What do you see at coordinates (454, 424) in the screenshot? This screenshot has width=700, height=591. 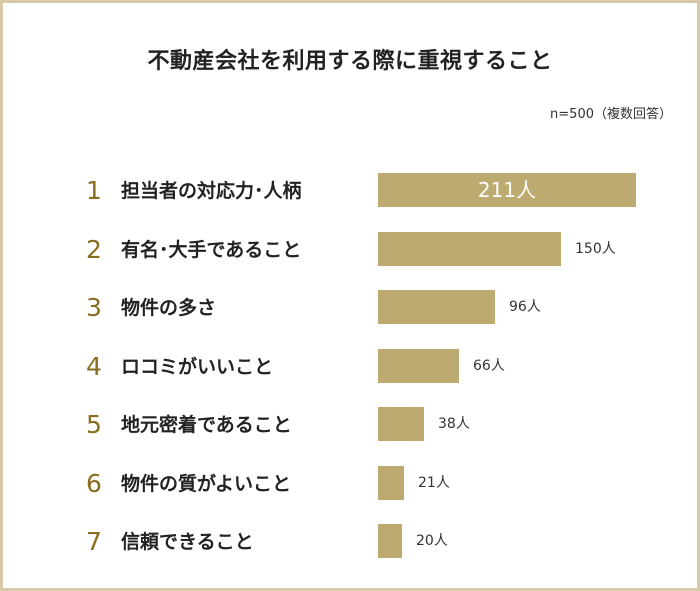 I see `value-label: 38人` at bounding box center [454, 424].